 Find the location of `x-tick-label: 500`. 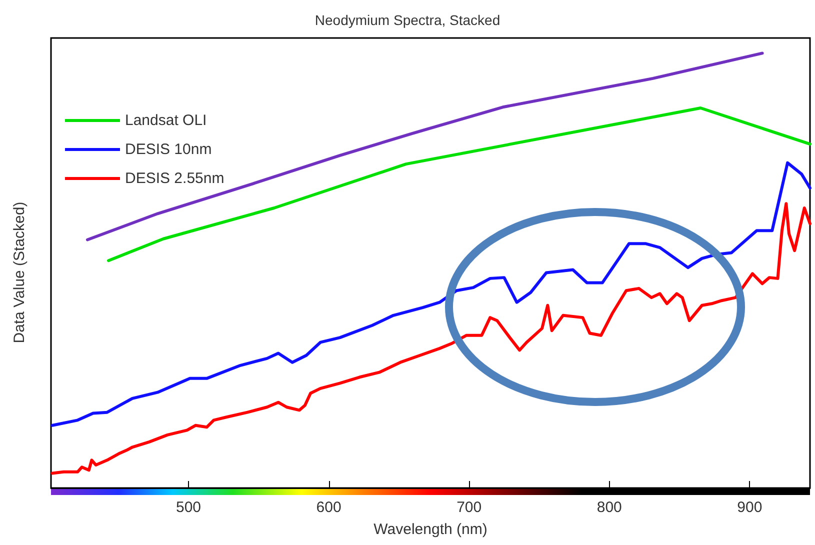

x-tick-label: 500 is located at coordinates (189, 507).